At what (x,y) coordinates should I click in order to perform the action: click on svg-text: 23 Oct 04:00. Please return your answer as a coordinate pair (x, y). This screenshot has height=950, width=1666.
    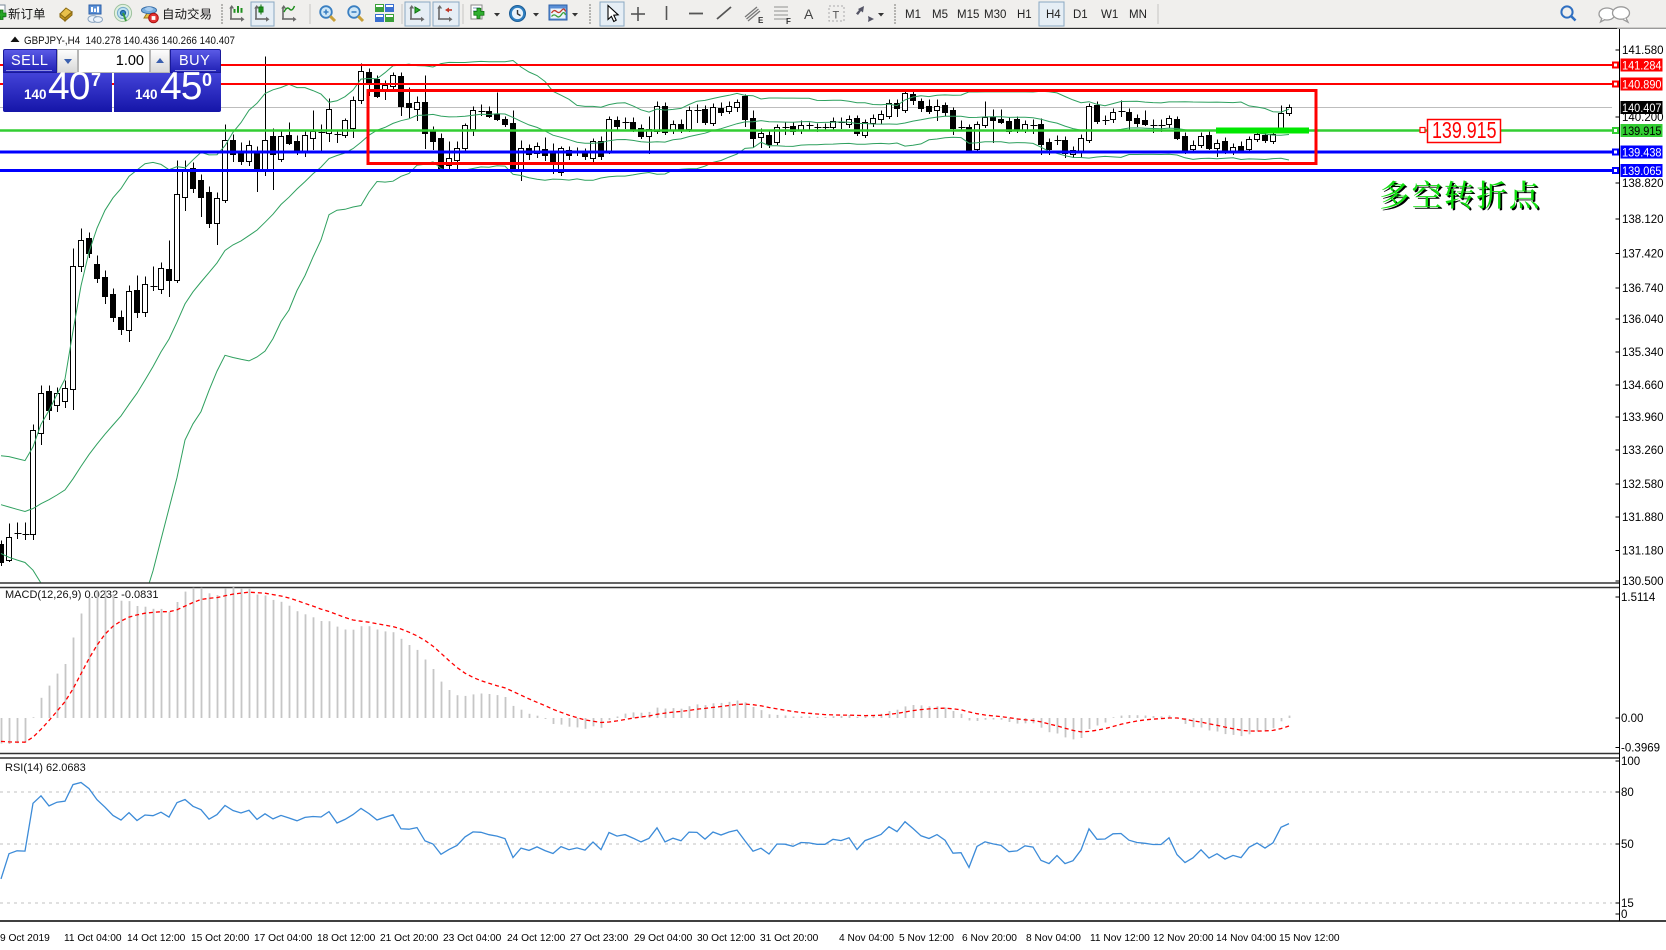
    Looking at the image, I should click on (472, 938).